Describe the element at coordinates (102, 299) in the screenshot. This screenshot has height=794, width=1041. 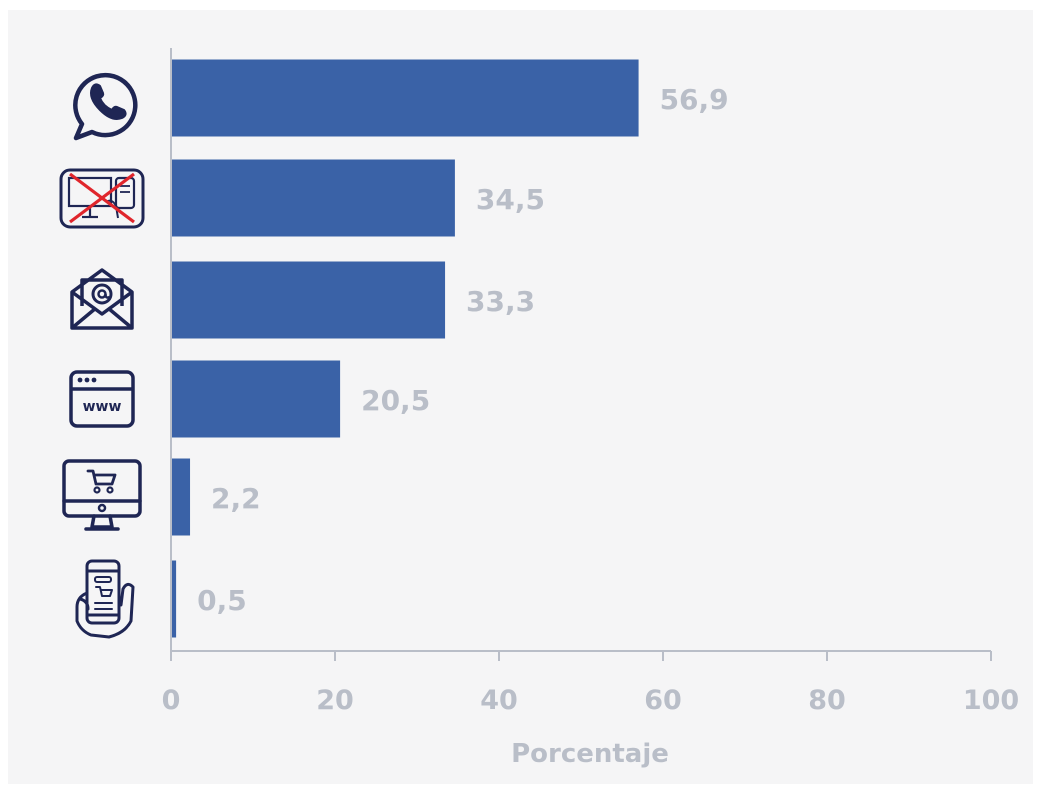
I see `email-icon` at that location.